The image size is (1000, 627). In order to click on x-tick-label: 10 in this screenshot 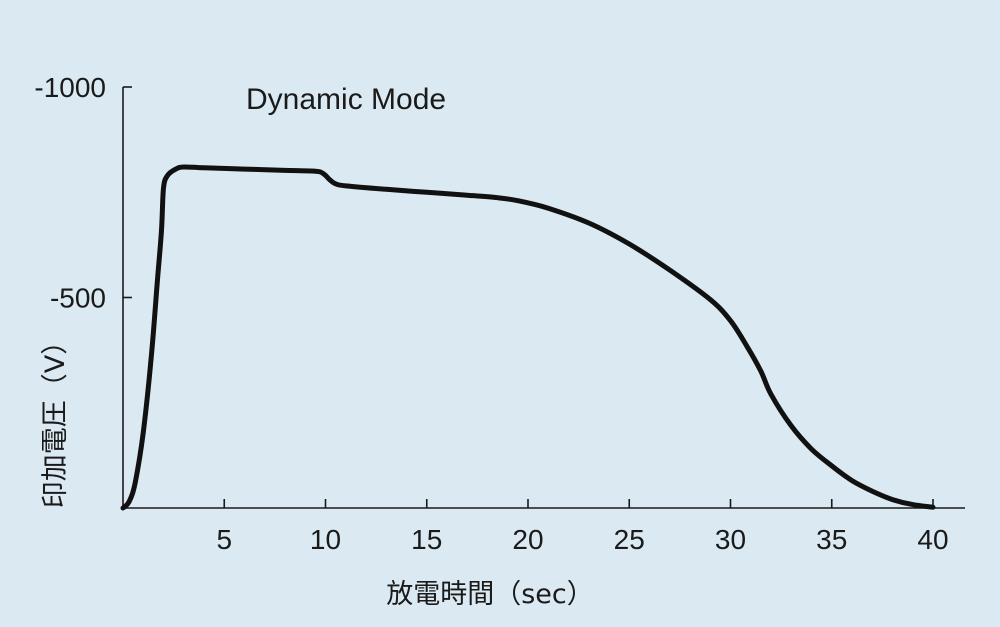, I will do `click(325, 539)`.